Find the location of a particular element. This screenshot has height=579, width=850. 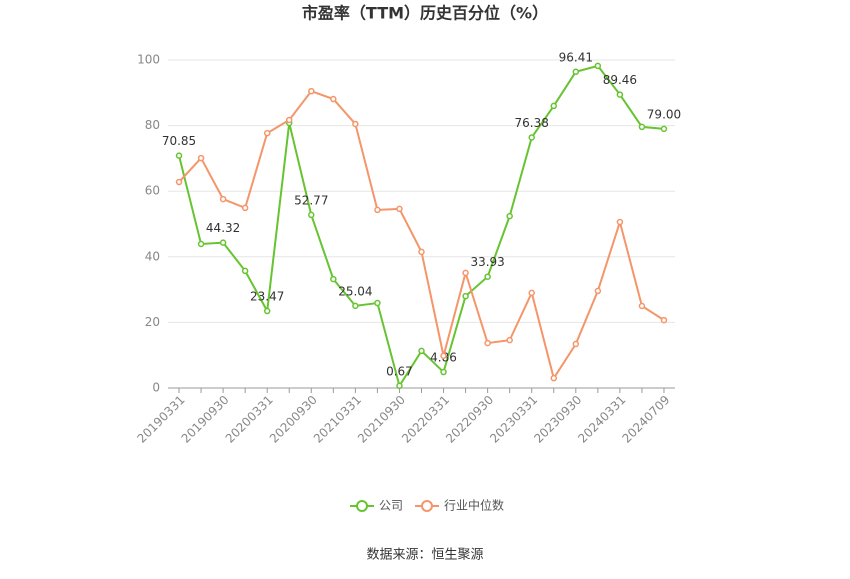

y-tick-label: 80 is located at coordinates (152, 125).